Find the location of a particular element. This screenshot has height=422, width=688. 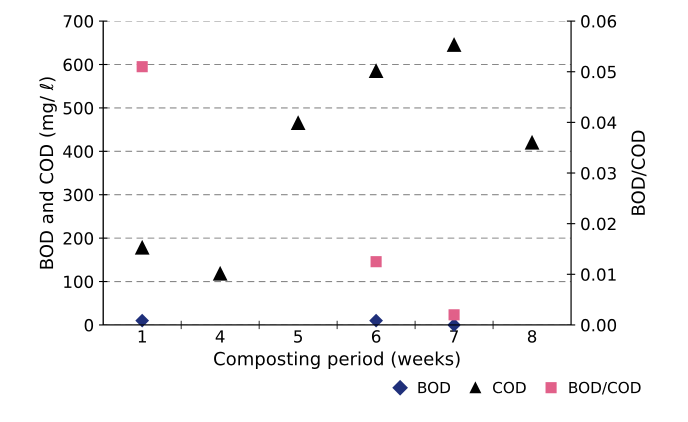

y2-tick-label: 0.03 is located at coordinates (598, 173).